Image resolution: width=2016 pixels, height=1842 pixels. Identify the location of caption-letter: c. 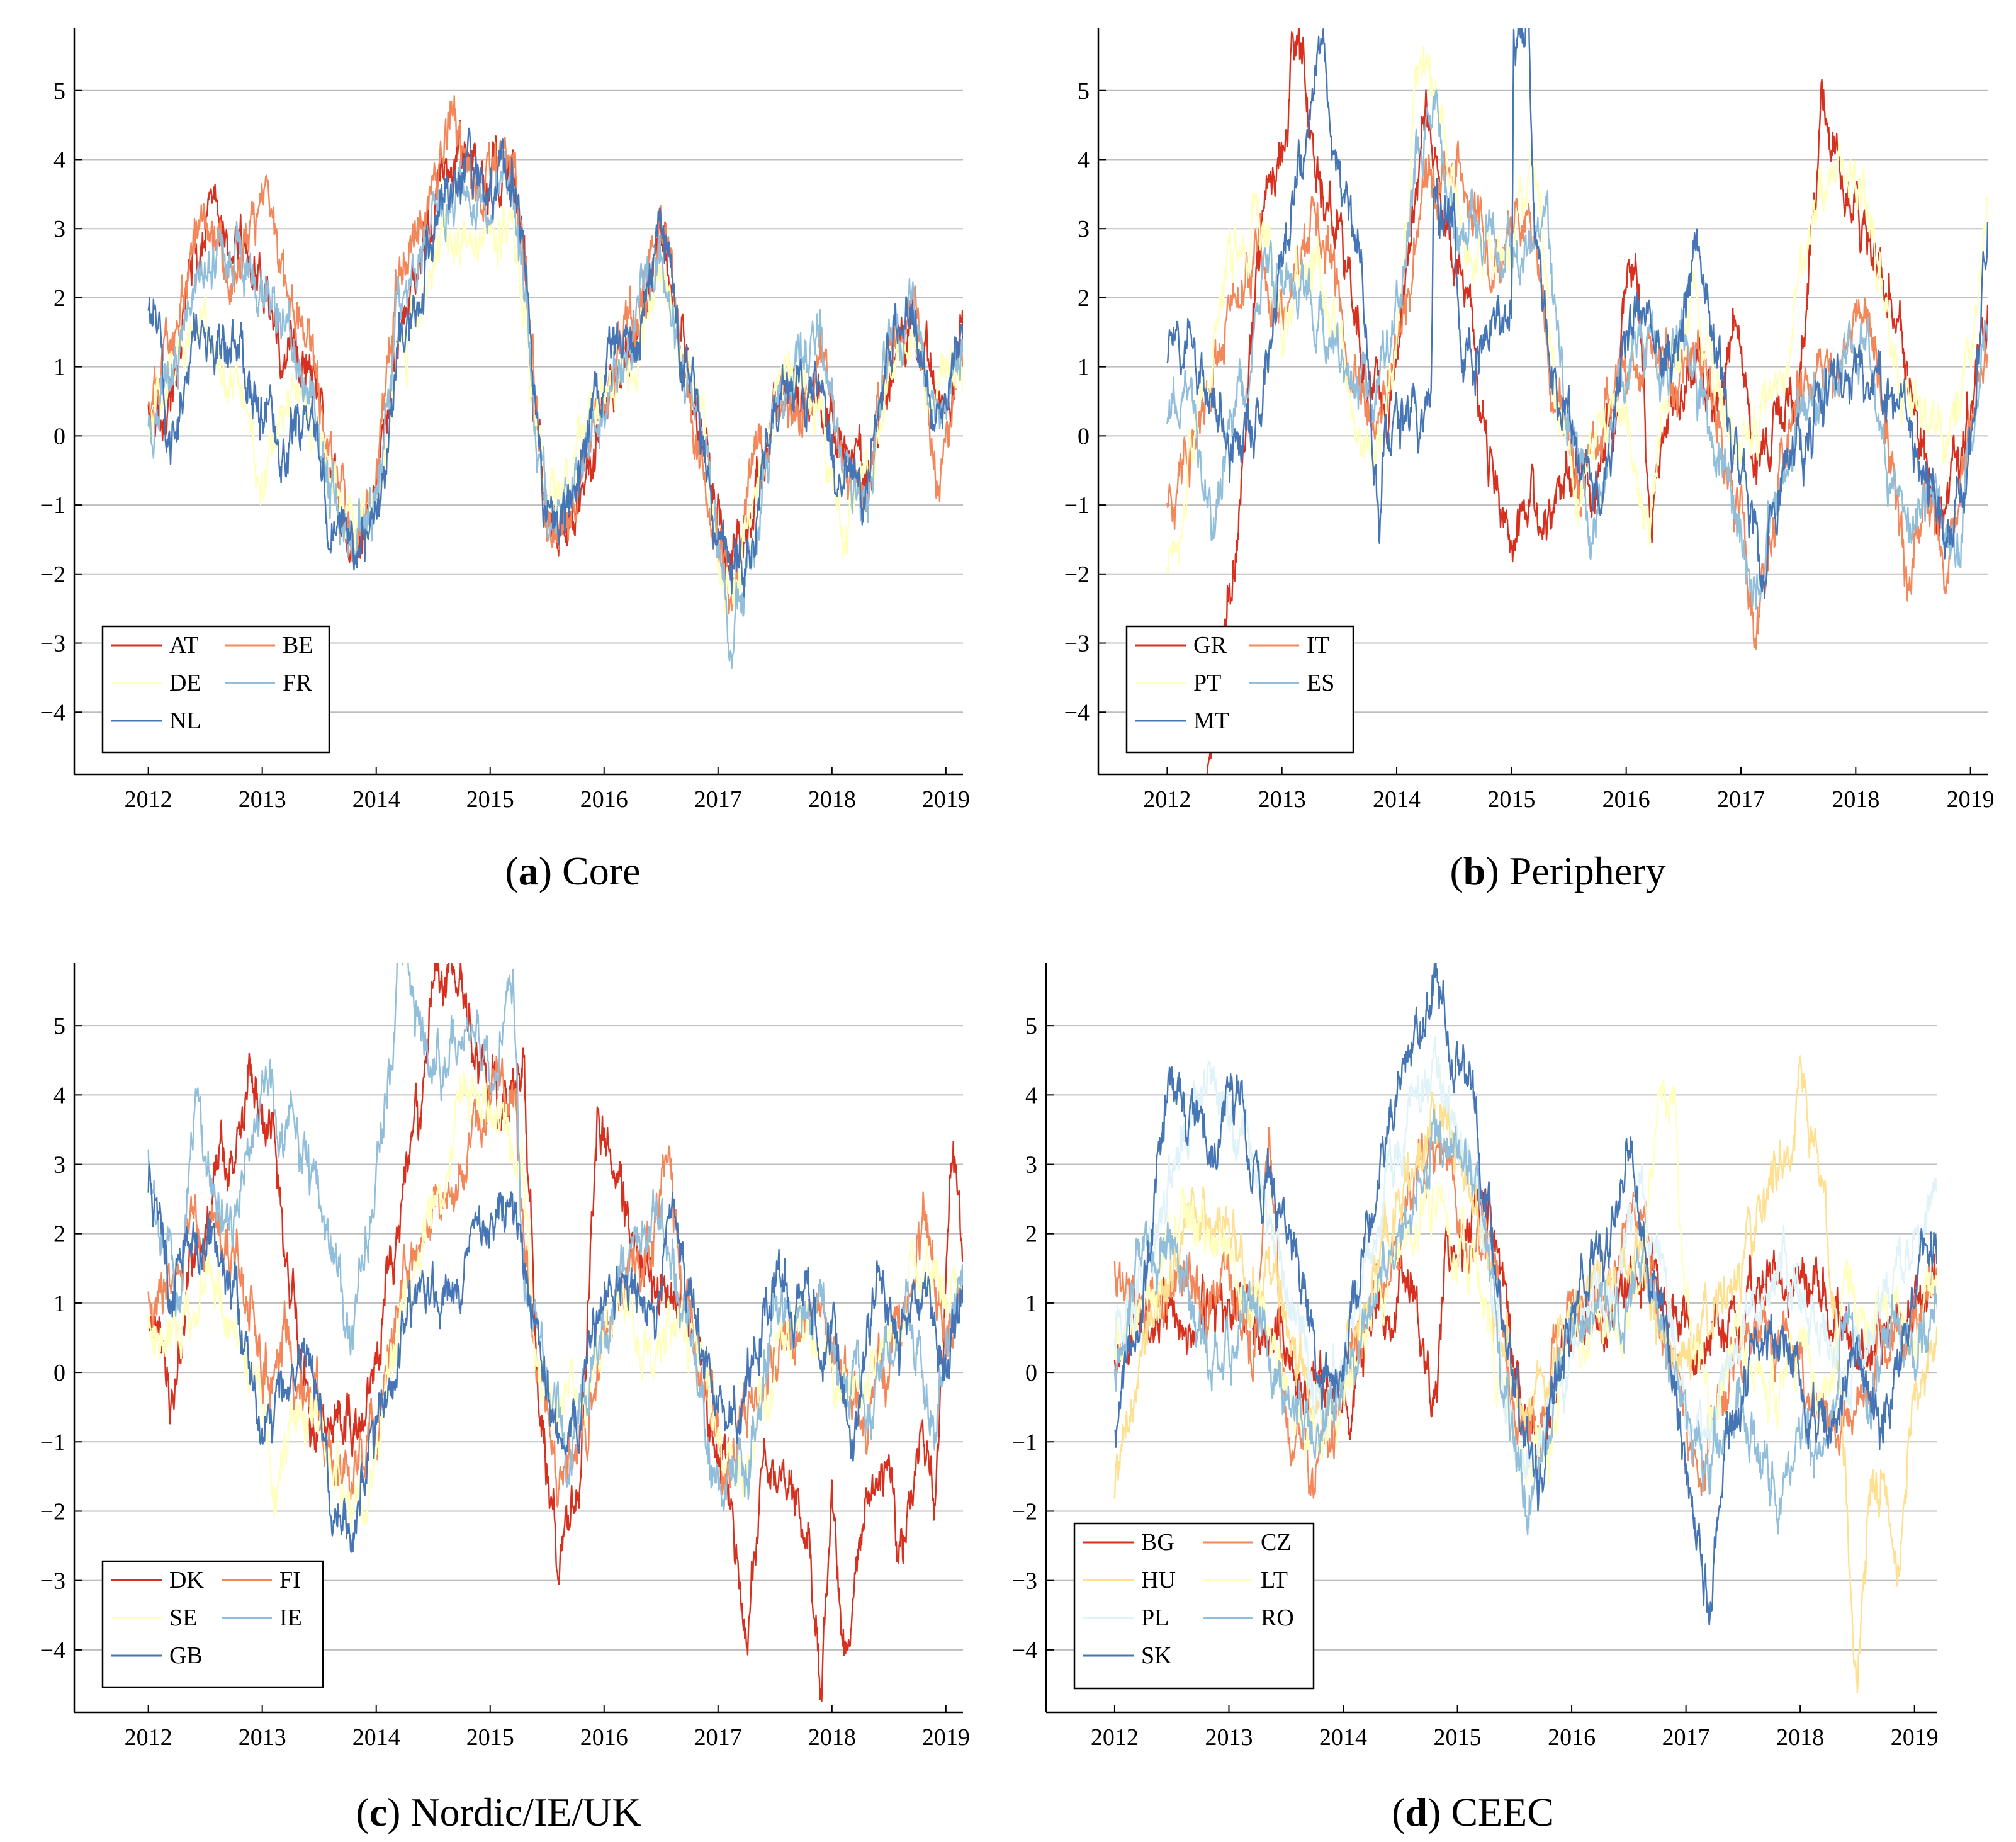
(378, 1812).